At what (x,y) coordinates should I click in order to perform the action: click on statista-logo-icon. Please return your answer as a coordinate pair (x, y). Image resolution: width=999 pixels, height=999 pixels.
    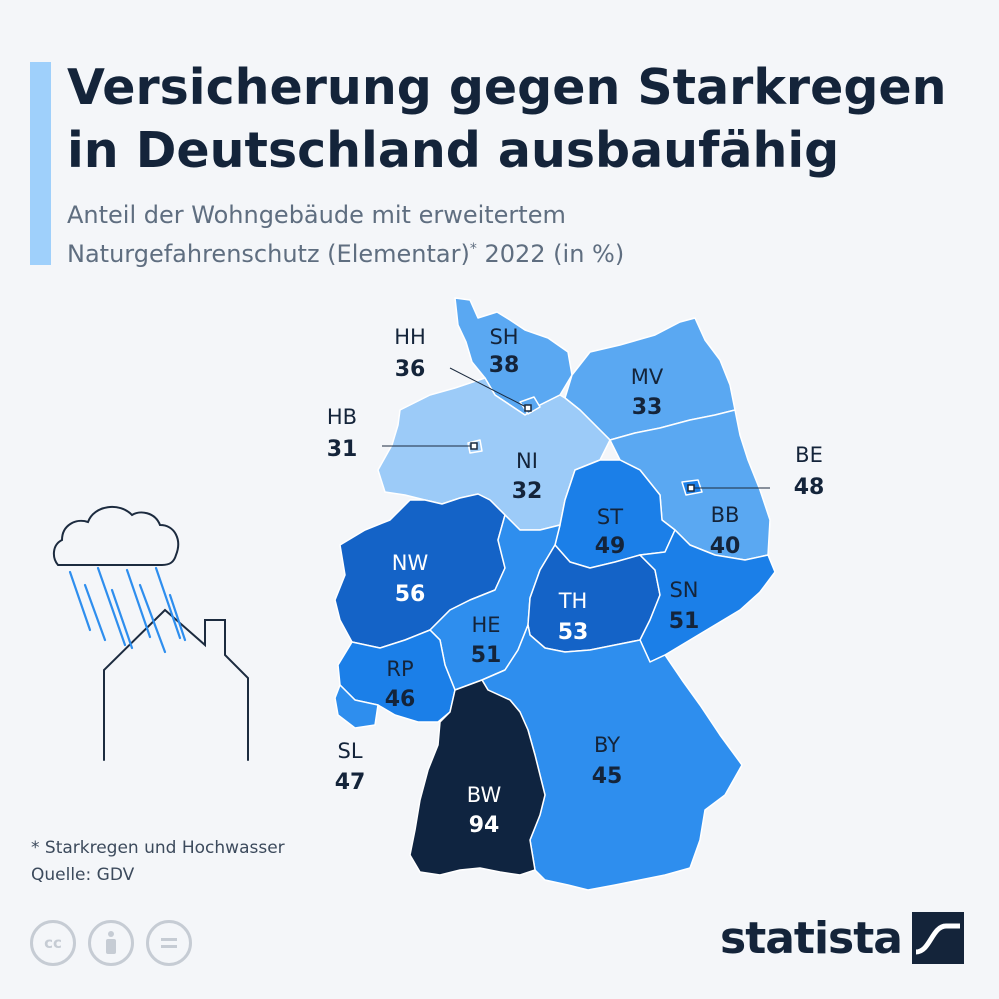
    Looking at the image, I should click on (937, 938).